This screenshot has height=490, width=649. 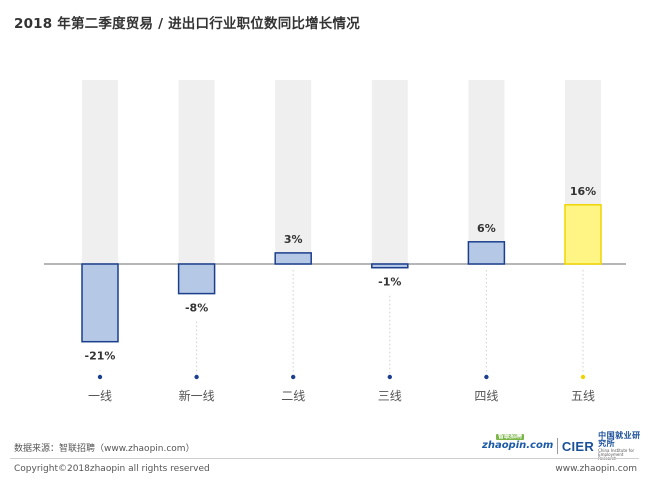 What do you see at coordinates (293, 396) in the screenshot?
I see `category-label: 二线` at bounding box center [293, 396].